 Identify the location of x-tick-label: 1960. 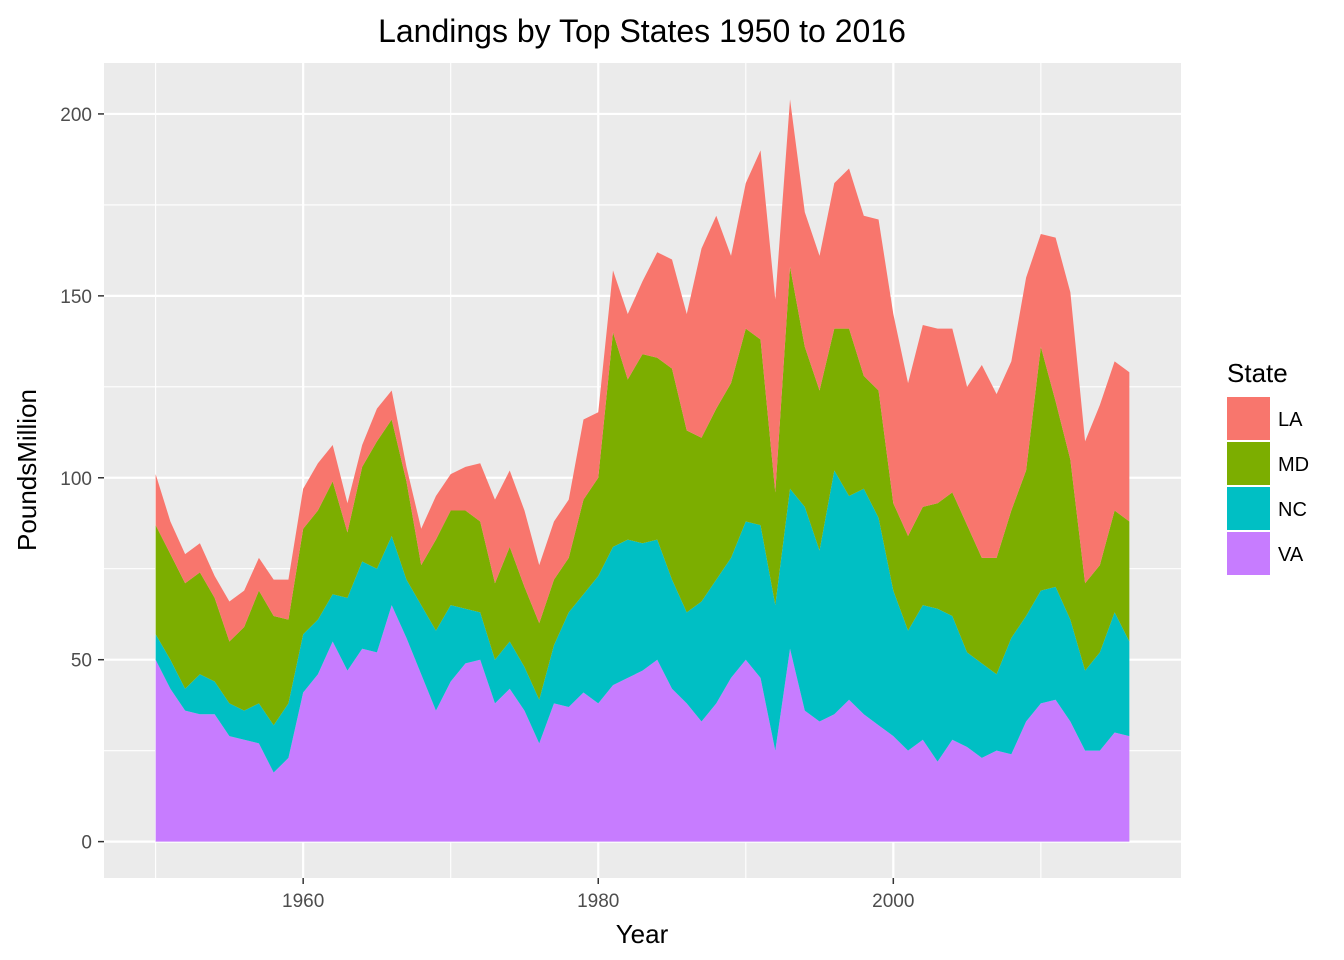
(303, 901).